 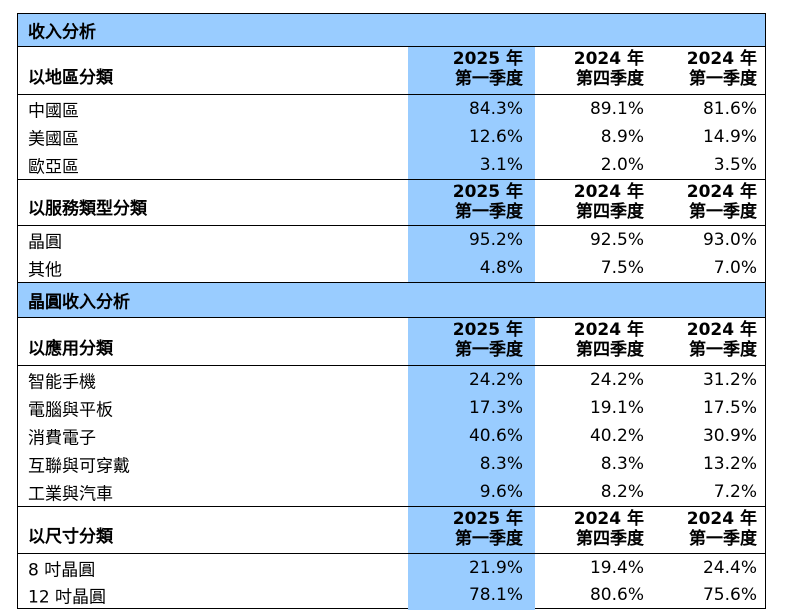 What do you see at coordinates (392, 166) in the screenshot?
I see `table-row: 歐亞區 3.1% 2.0% 3.5%` at bounding box center [392, 166].